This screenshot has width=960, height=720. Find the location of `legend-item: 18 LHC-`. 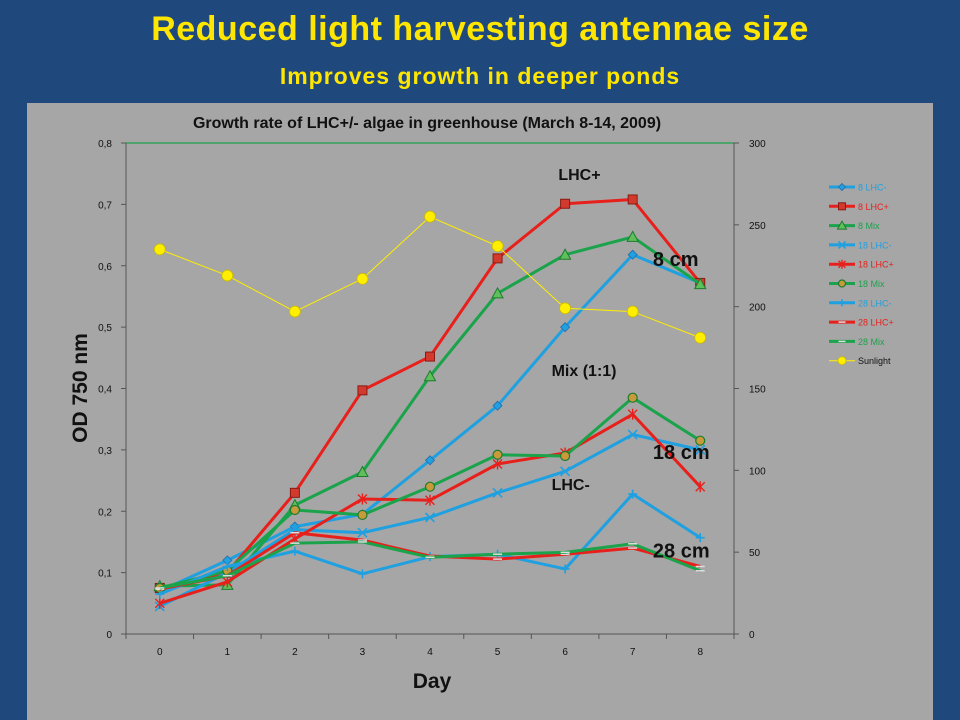

legend-item: 18 LHC- is located at coordinates (860, 245).